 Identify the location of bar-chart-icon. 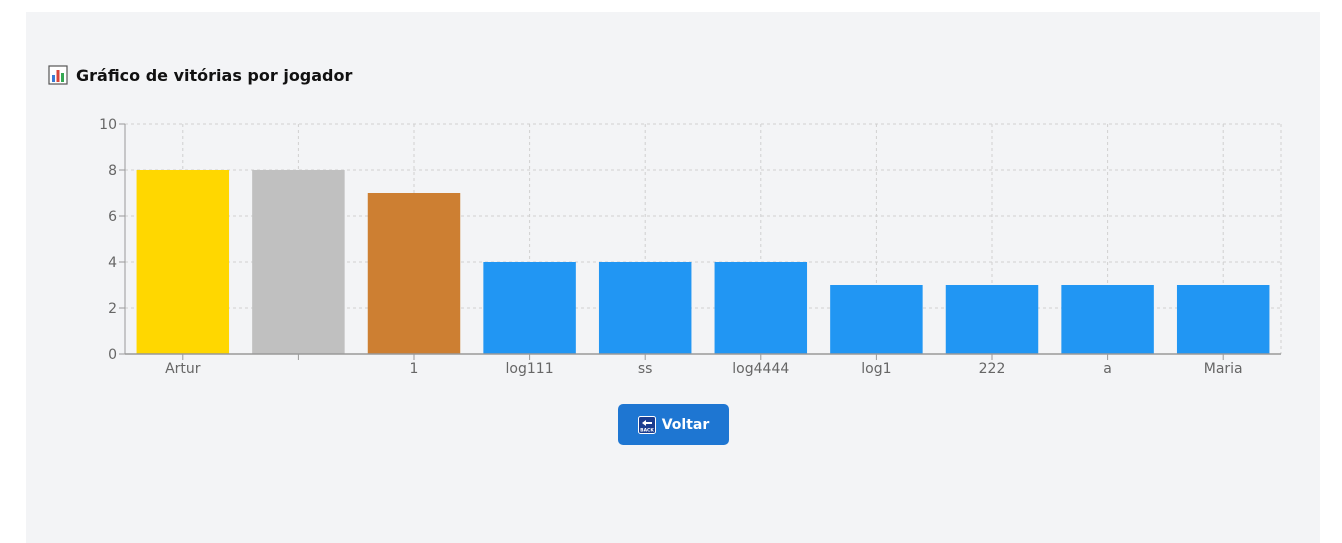
(58, 75).